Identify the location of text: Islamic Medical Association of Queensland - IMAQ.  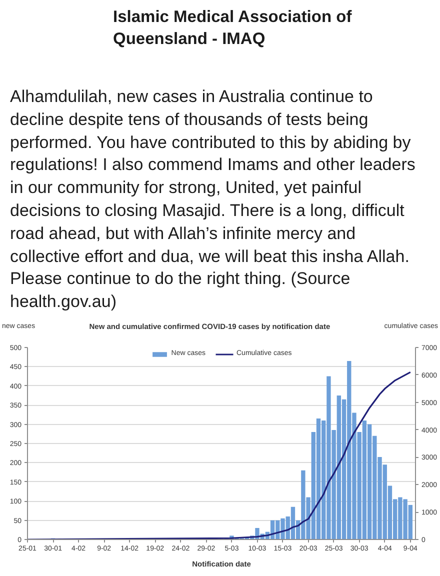
(232, 28).